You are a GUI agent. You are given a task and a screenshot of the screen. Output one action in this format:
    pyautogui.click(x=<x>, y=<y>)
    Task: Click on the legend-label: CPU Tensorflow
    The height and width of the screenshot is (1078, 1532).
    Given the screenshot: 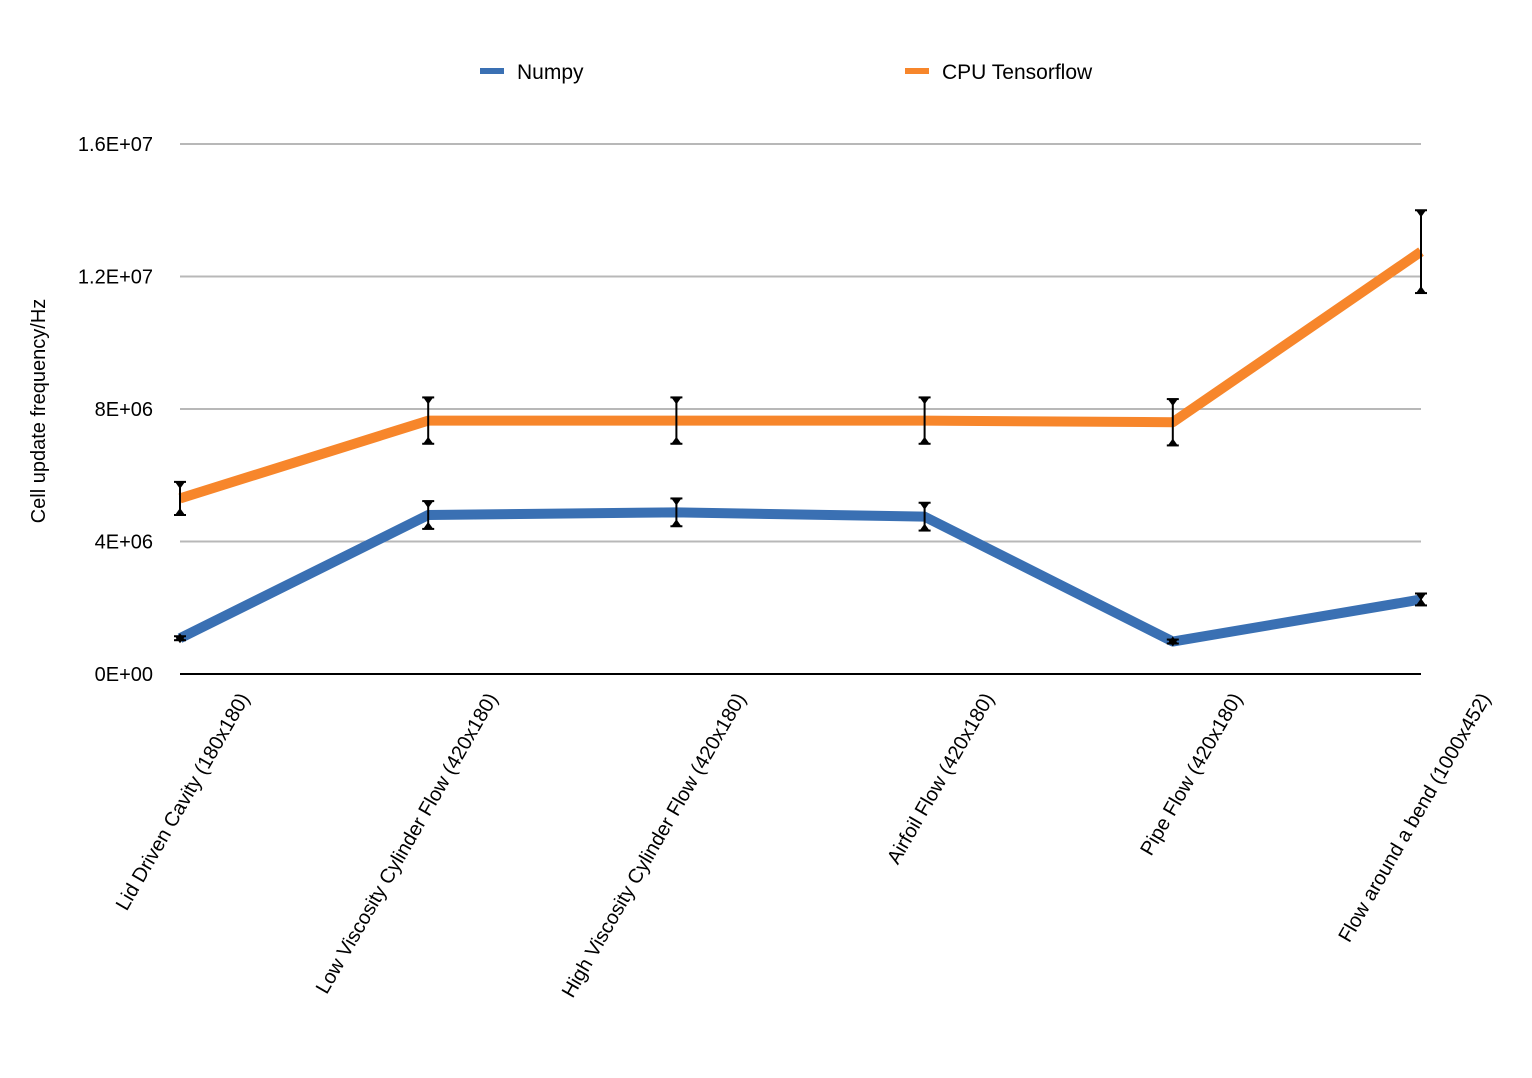 What is the action you would take?
    pyautogui.click(x=1017, y=72)
    